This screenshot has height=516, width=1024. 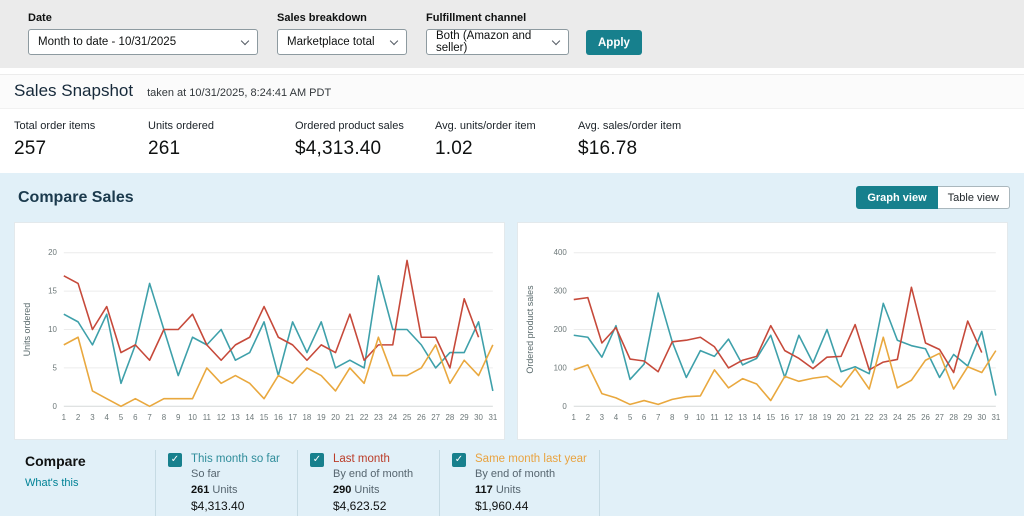 What do you see at coordinates (164, 148) in the screenshot?
I see `metric-value: 261` at bounding box center [164, 148].